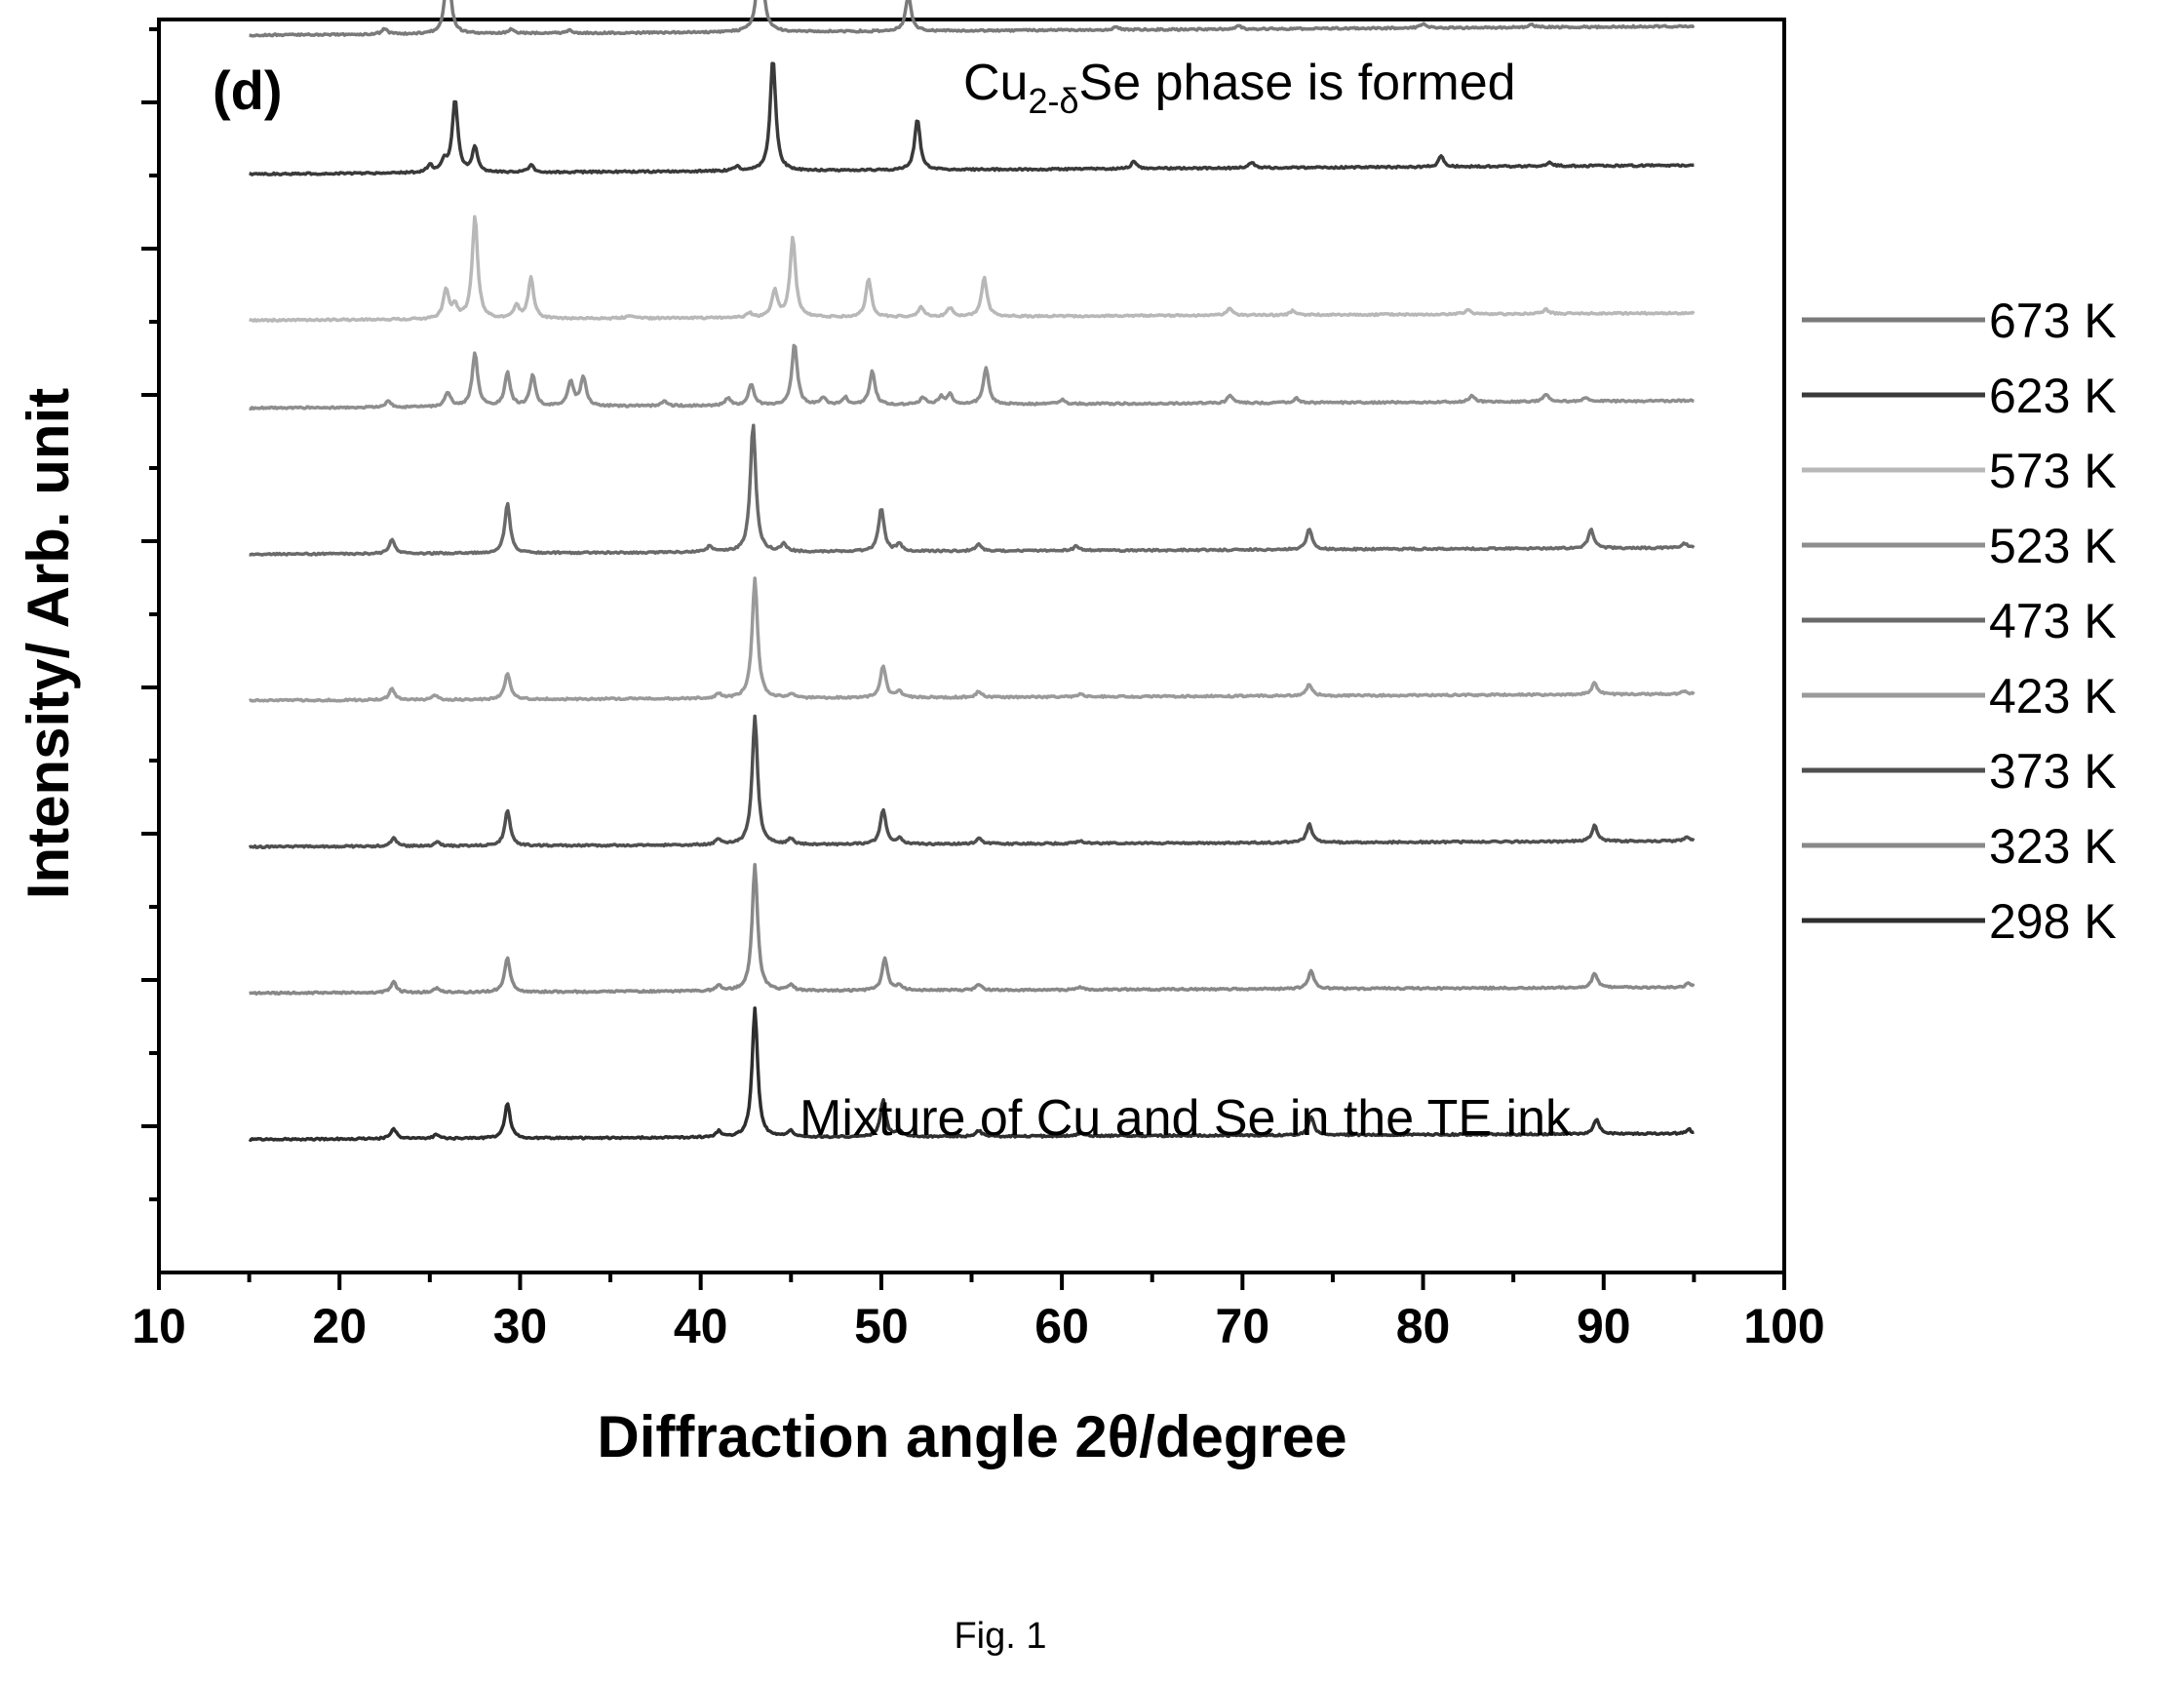 The image size is (2184, 1683). I want to click on annotation-bottom: Mixture of Cu and Se in the TE ink, so click(1186, 1118).